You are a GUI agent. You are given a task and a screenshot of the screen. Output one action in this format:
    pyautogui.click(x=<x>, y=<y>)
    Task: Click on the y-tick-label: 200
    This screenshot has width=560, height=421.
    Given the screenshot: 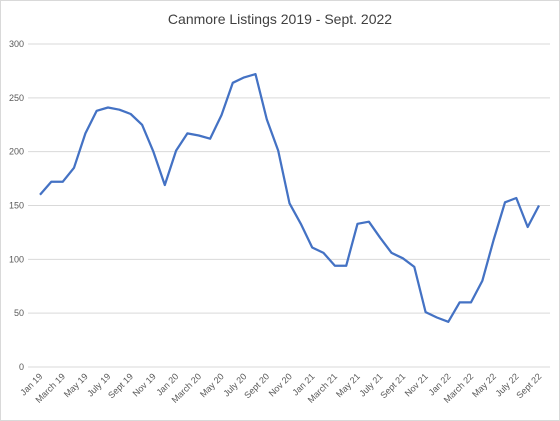 What is the action you would take?
    pyautogui.click(x=16, y=152)
    